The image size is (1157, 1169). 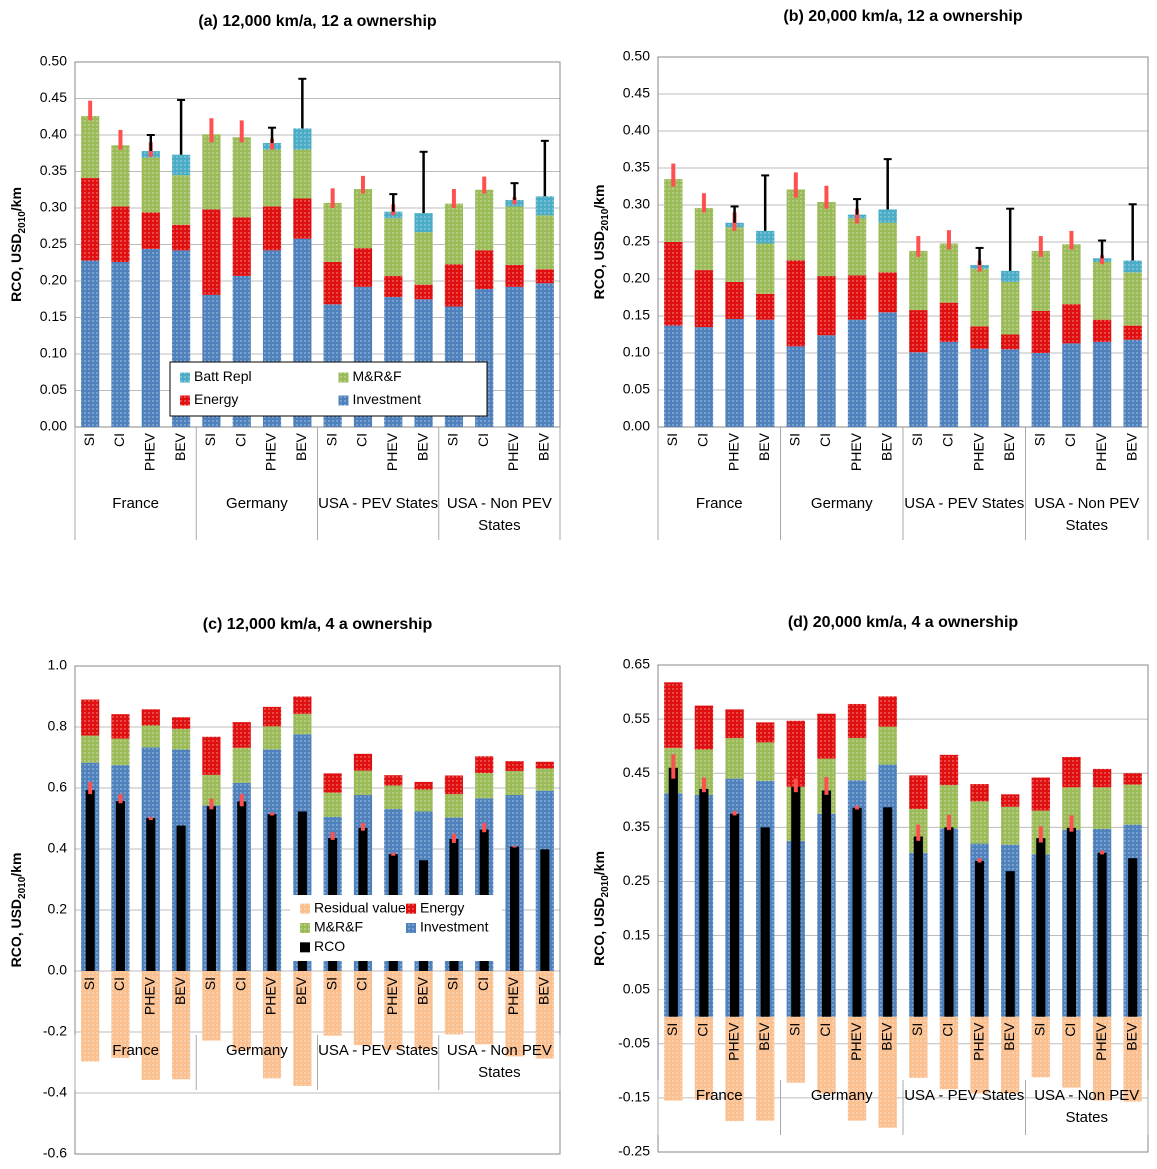 What do you see at coordinates (223, 376) in the screenshot?
I see `legend-label: Batt Repl` at bounding box center [223, 376].